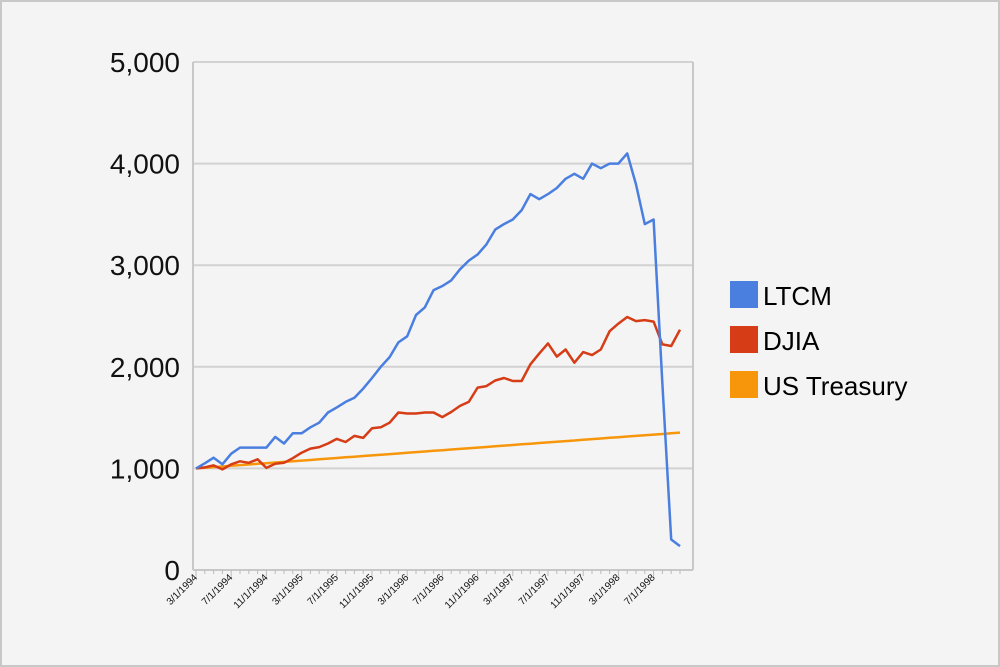  Describe the element at coordinates (835, 386) in the screenshot. I see `legend-label: US Treasury` at that location.